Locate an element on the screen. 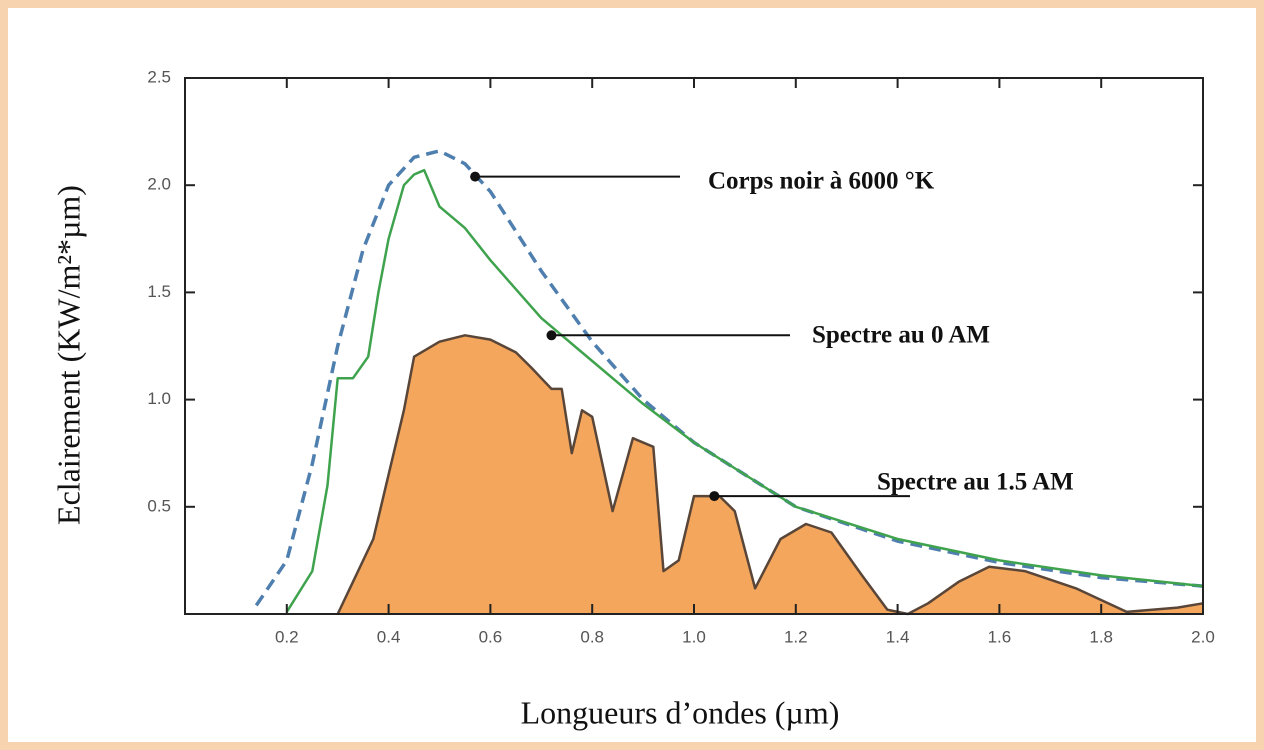 This screenshot has width=1264, height=750. x-axis-label: Longueurs d’ondes (µm) is located at coordinates (680, 712).